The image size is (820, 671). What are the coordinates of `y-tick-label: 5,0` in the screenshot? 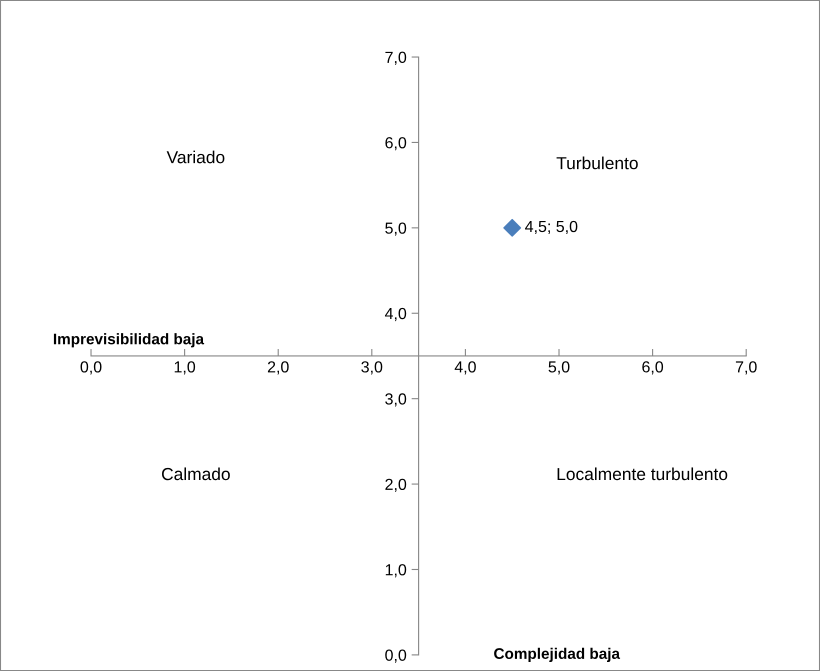 It's located at (395, 229).